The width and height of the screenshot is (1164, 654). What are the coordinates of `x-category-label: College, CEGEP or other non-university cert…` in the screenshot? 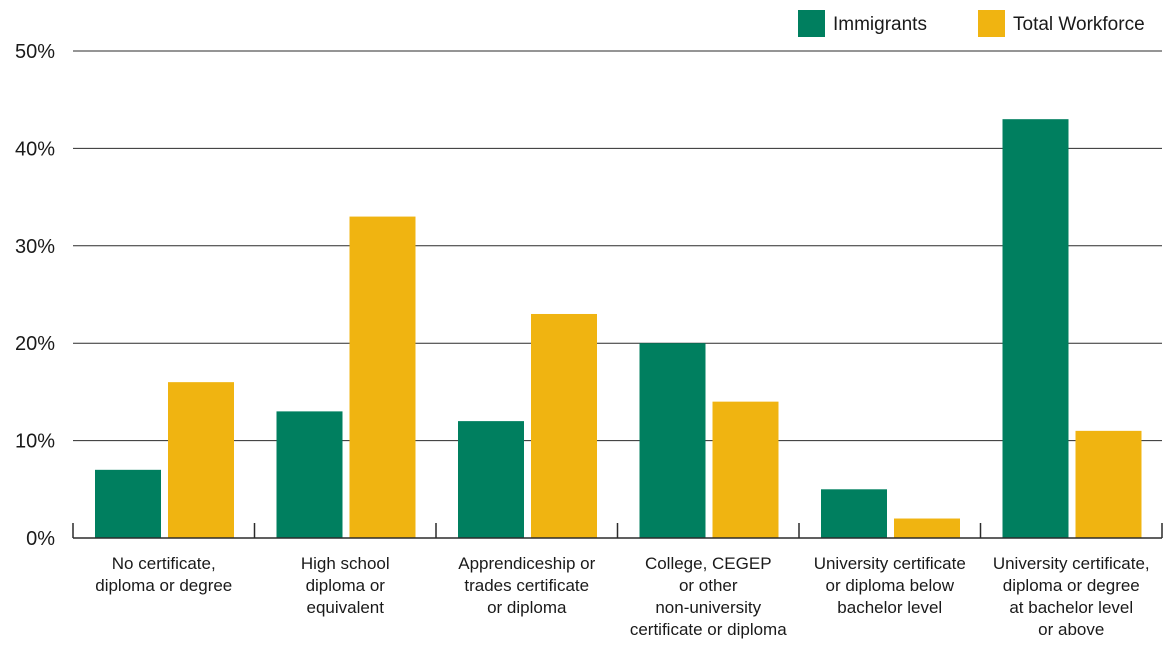 It's located at (708, 596).